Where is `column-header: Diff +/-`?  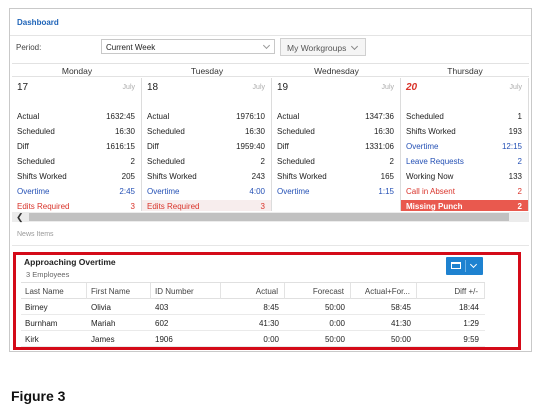 column-header: Diff +/- is located at coordinates (451, 291).